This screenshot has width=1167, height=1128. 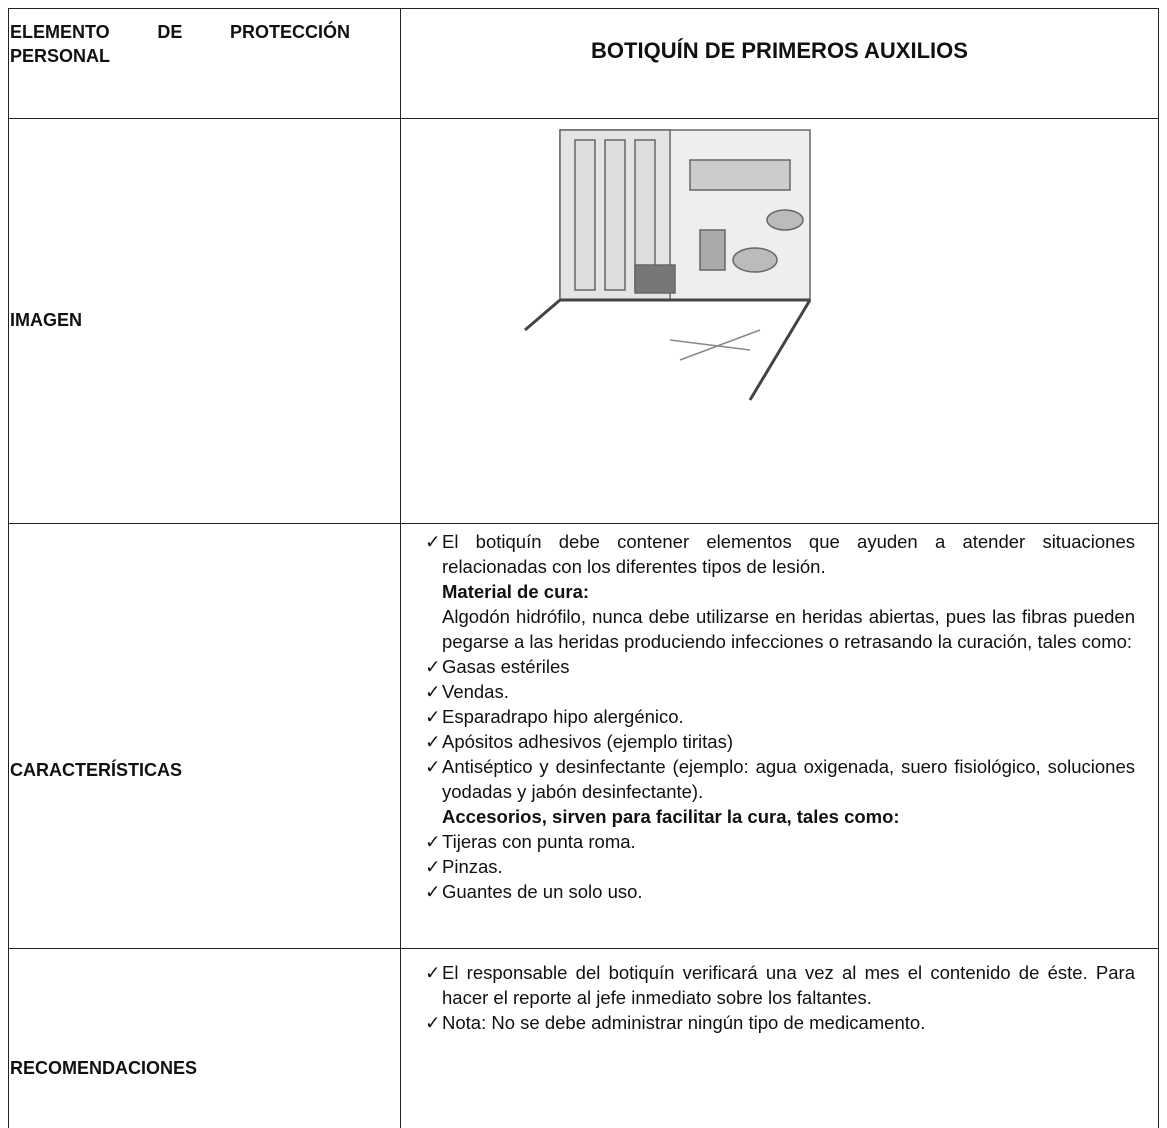 I want to click on subheading: Material de cura:, so click(x=516, y=591).